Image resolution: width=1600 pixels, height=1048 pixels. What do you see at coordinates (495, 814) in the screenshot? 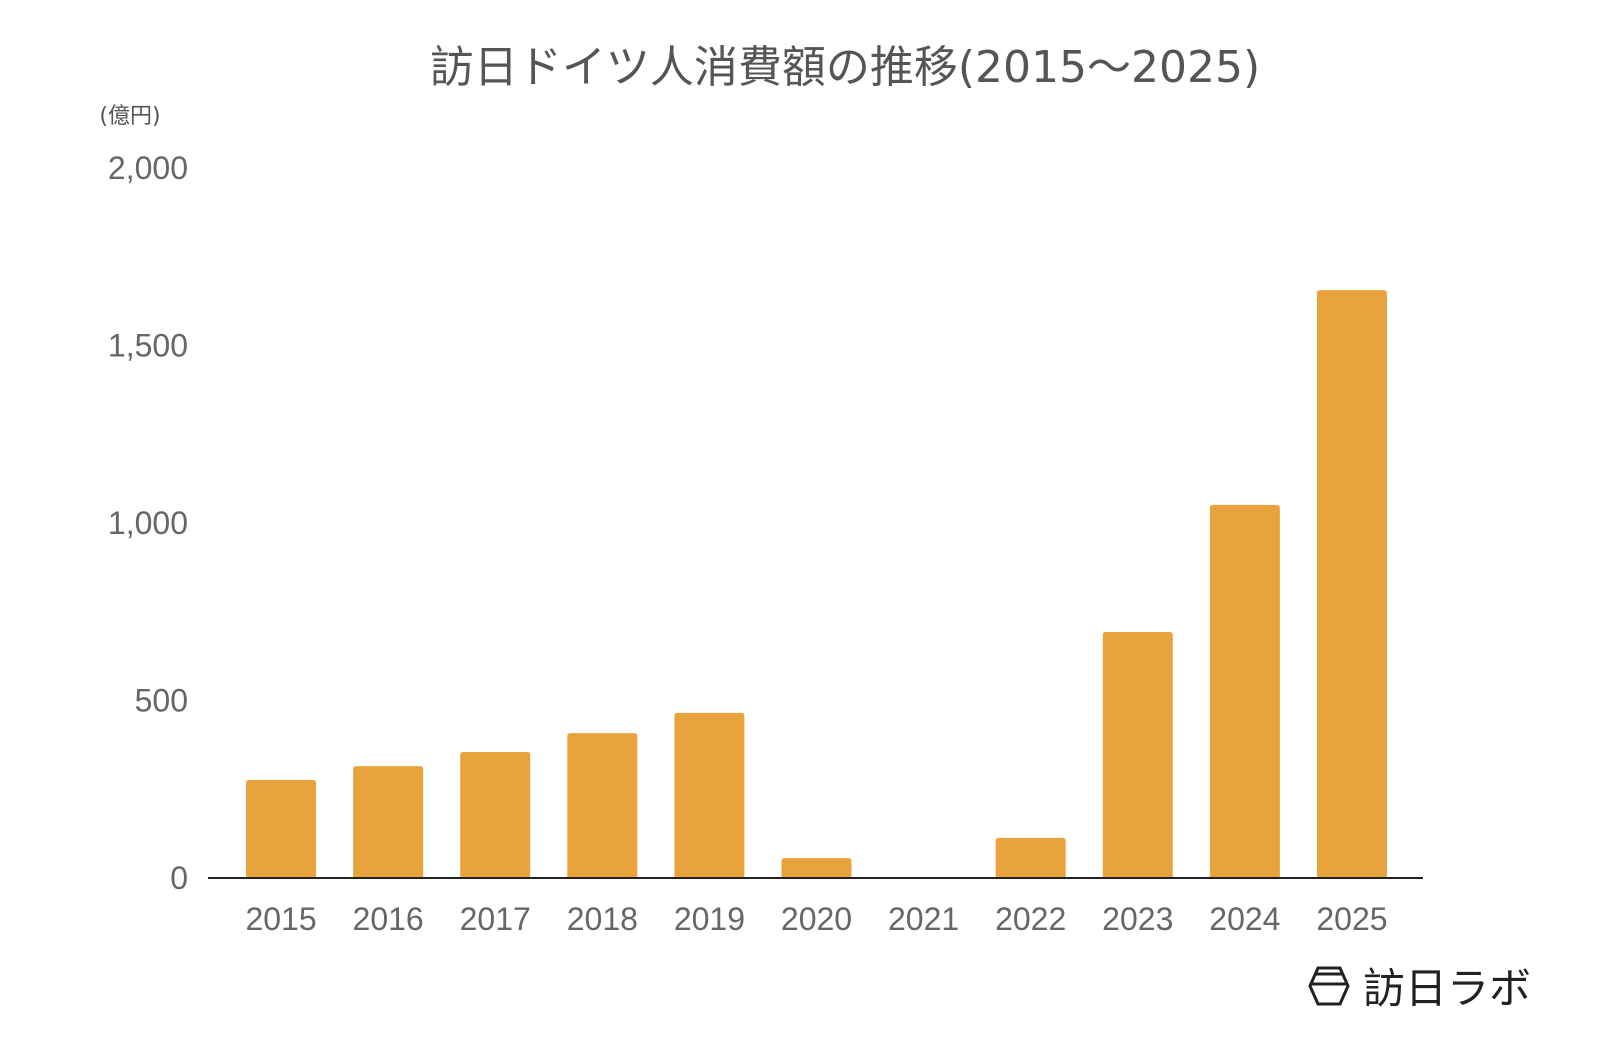
I see `bar-2017` at bounding box center [495, 814].